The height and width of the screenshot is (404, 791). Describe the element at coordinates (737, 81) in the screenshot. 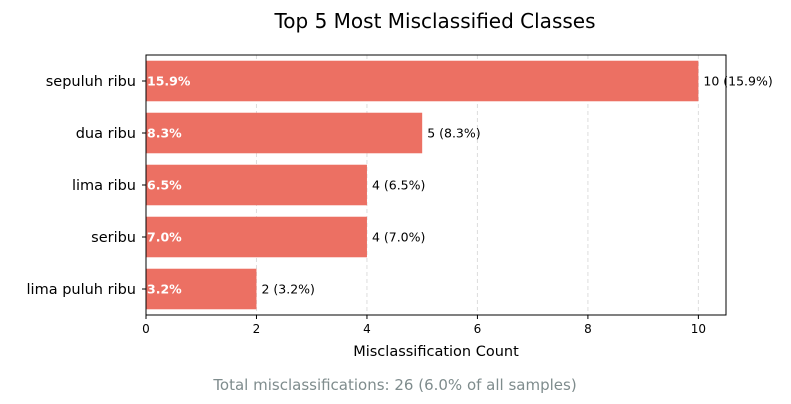

I see `bar-value-label: 10 (15.9%)` at that location.